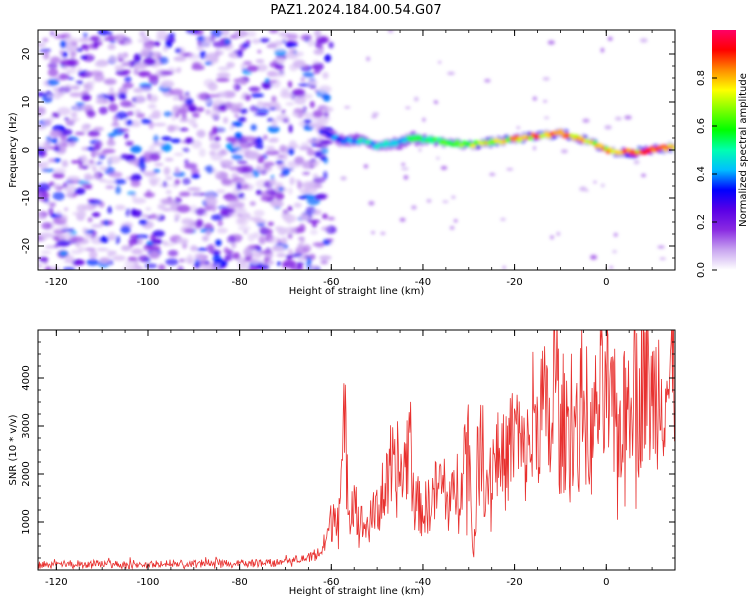 The width and height of the screenshot is (750, 600). Describe the element at coordinates (26, 473) in the screenshot. I see `y-tick-label: 2000` at that location.